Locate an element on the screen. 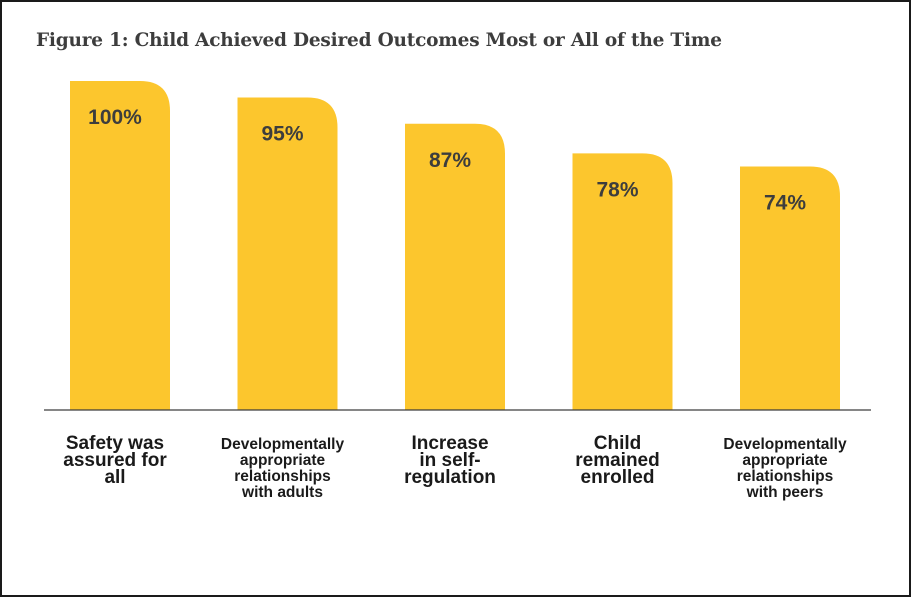  category-label-line: in self- is located at coordinates (449, 460).